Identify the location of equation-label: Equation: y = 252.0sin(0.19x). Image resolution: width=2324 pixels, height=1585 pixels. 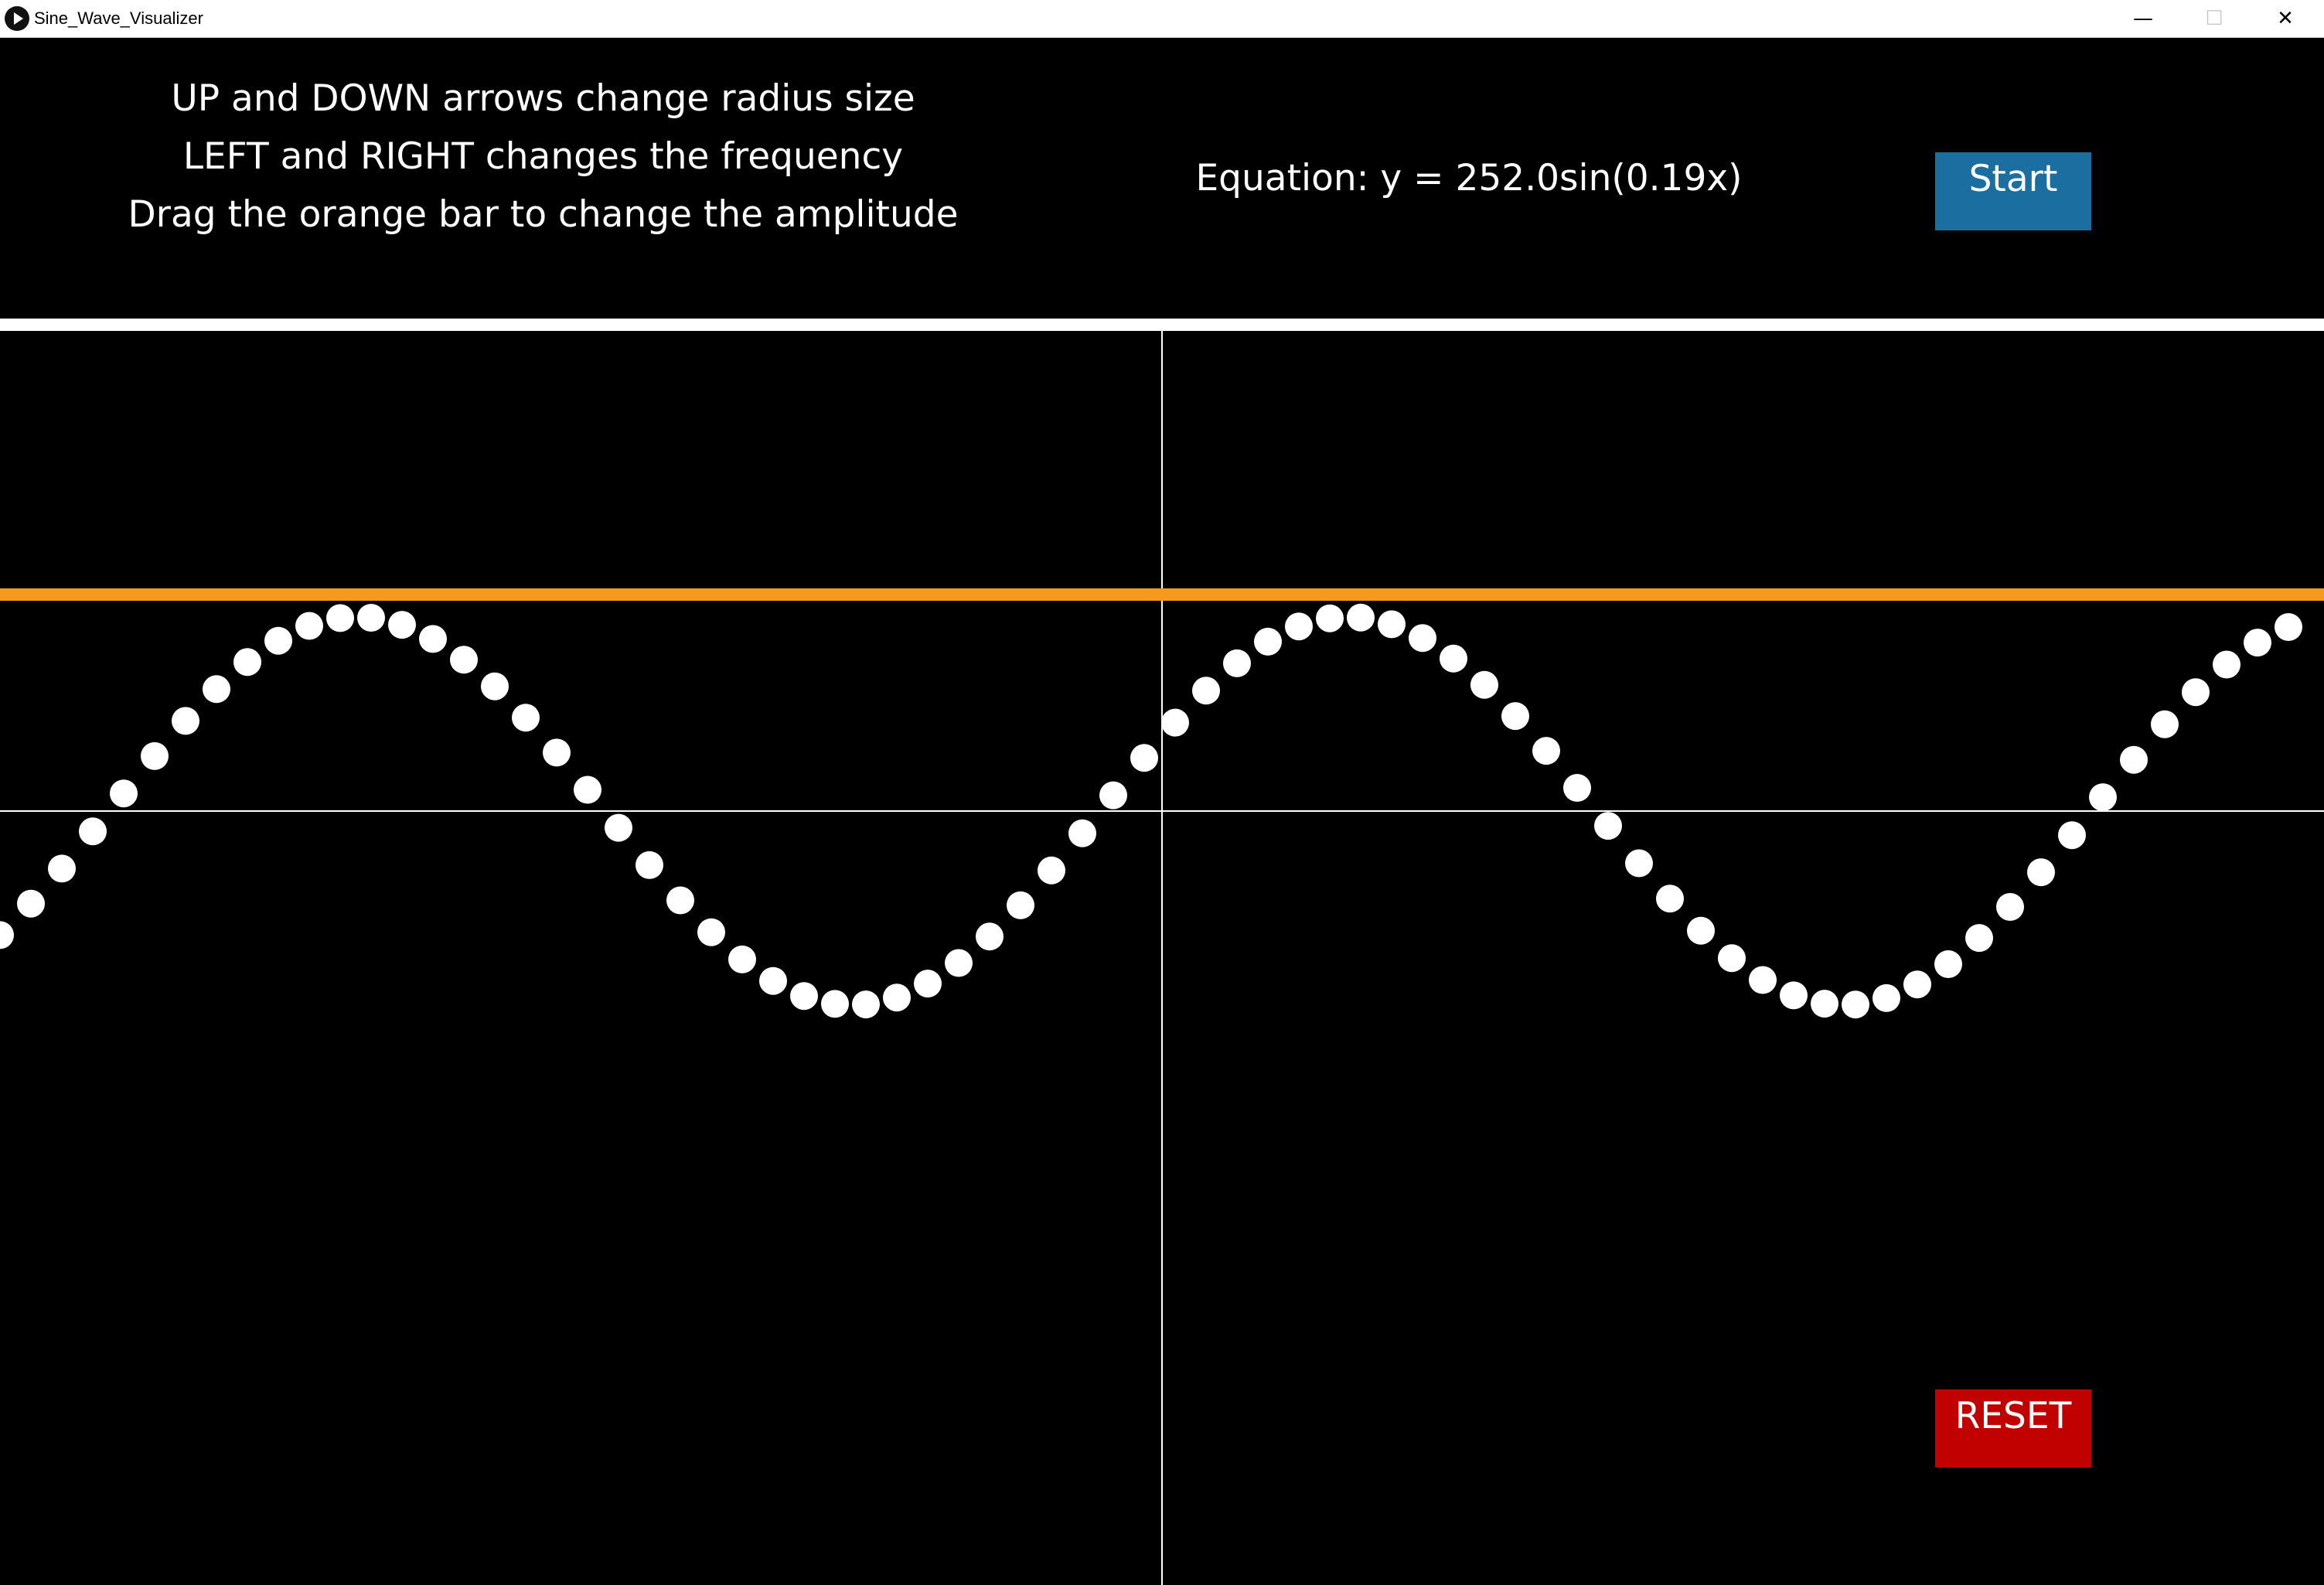
(1469, 178).